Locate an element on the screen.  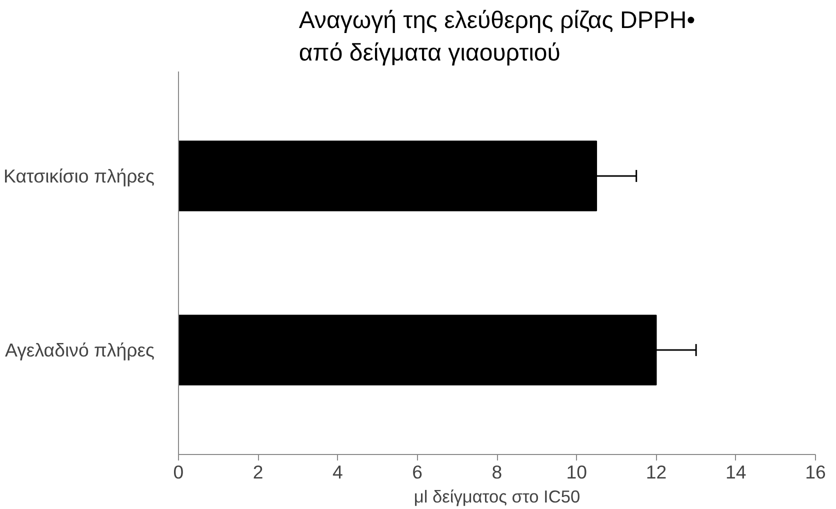
x-tick-label: 6 is located at coordinates (417, 472).